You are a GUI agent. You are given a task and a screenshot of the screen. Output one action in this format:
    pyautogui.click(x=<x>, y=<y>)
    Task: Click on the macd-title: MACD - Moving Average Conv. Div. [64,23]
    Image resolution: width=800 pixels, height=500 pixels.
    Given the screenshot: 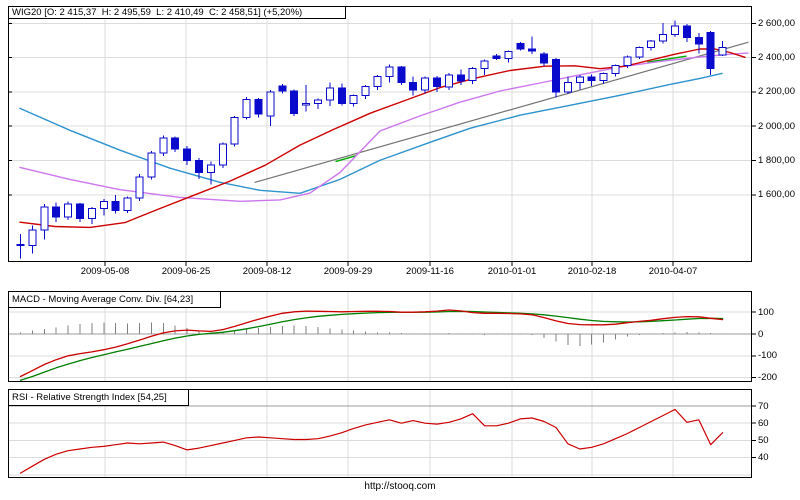 What is the action you would take?
    pyautogui.click(x=115, y=300)
    